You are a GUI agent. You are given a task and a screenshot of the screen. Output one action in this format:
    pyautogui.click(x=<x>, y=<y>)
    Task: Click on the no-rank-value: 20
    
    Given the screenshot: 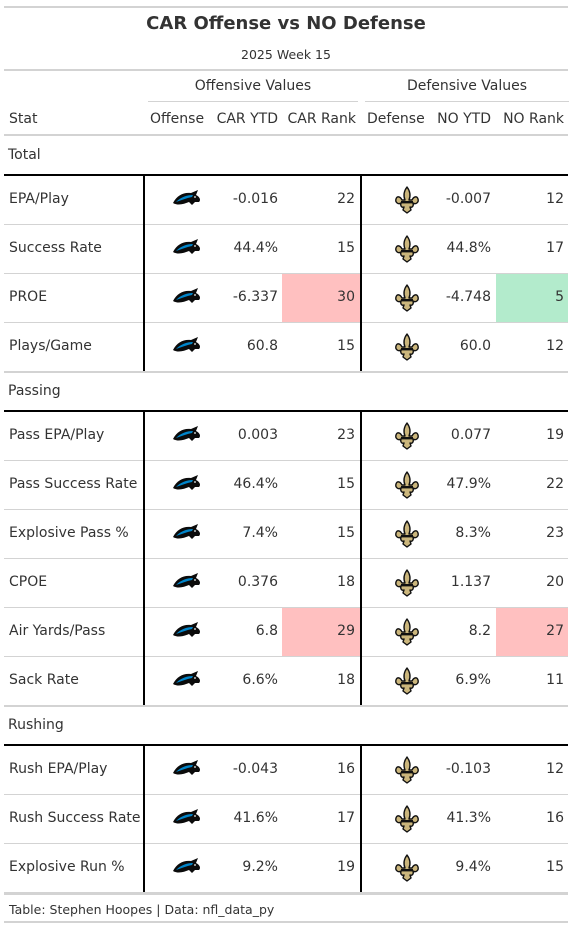 What is the action you would take?
    pyautogui.click(x=555, y=582)
    